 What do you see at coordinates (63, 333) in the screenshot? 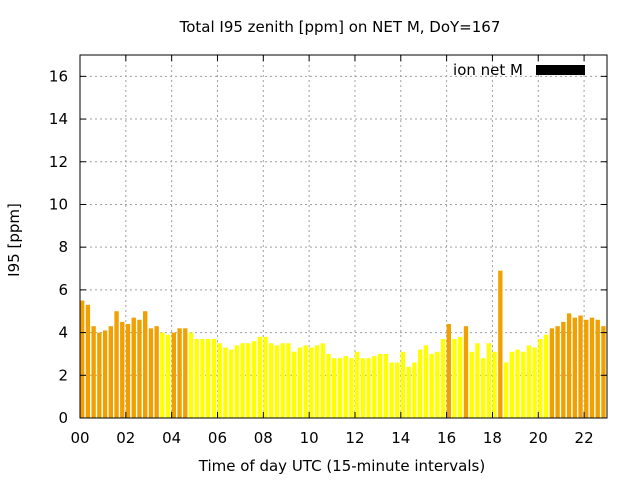
I see `y-tick-label: 4` at bounding box center [63, 333].